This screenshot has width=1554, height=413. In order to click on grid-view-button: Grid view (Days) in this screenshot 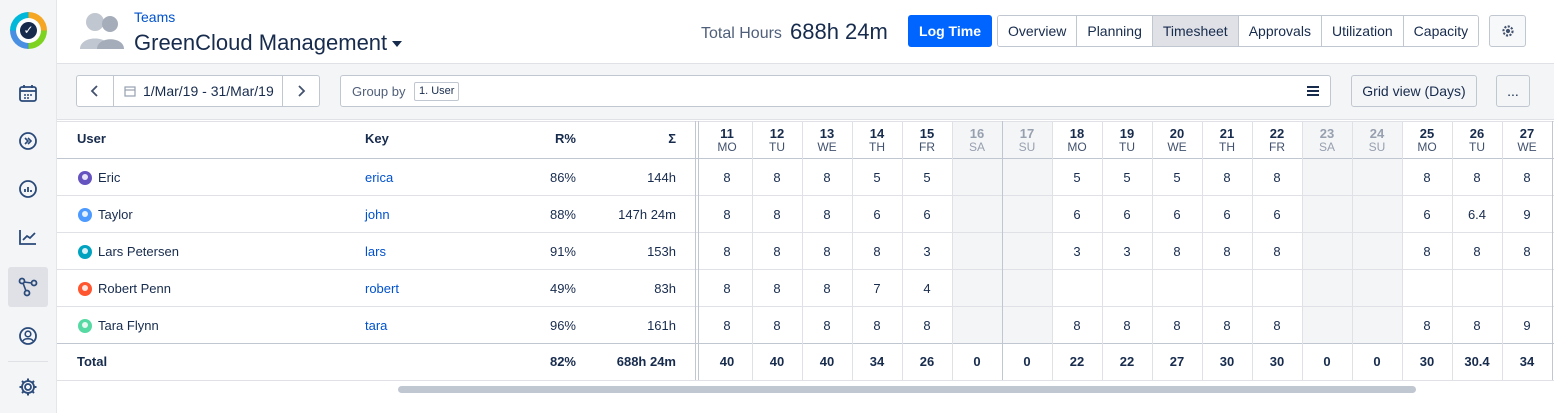, I will do `click(1414, 91)`.